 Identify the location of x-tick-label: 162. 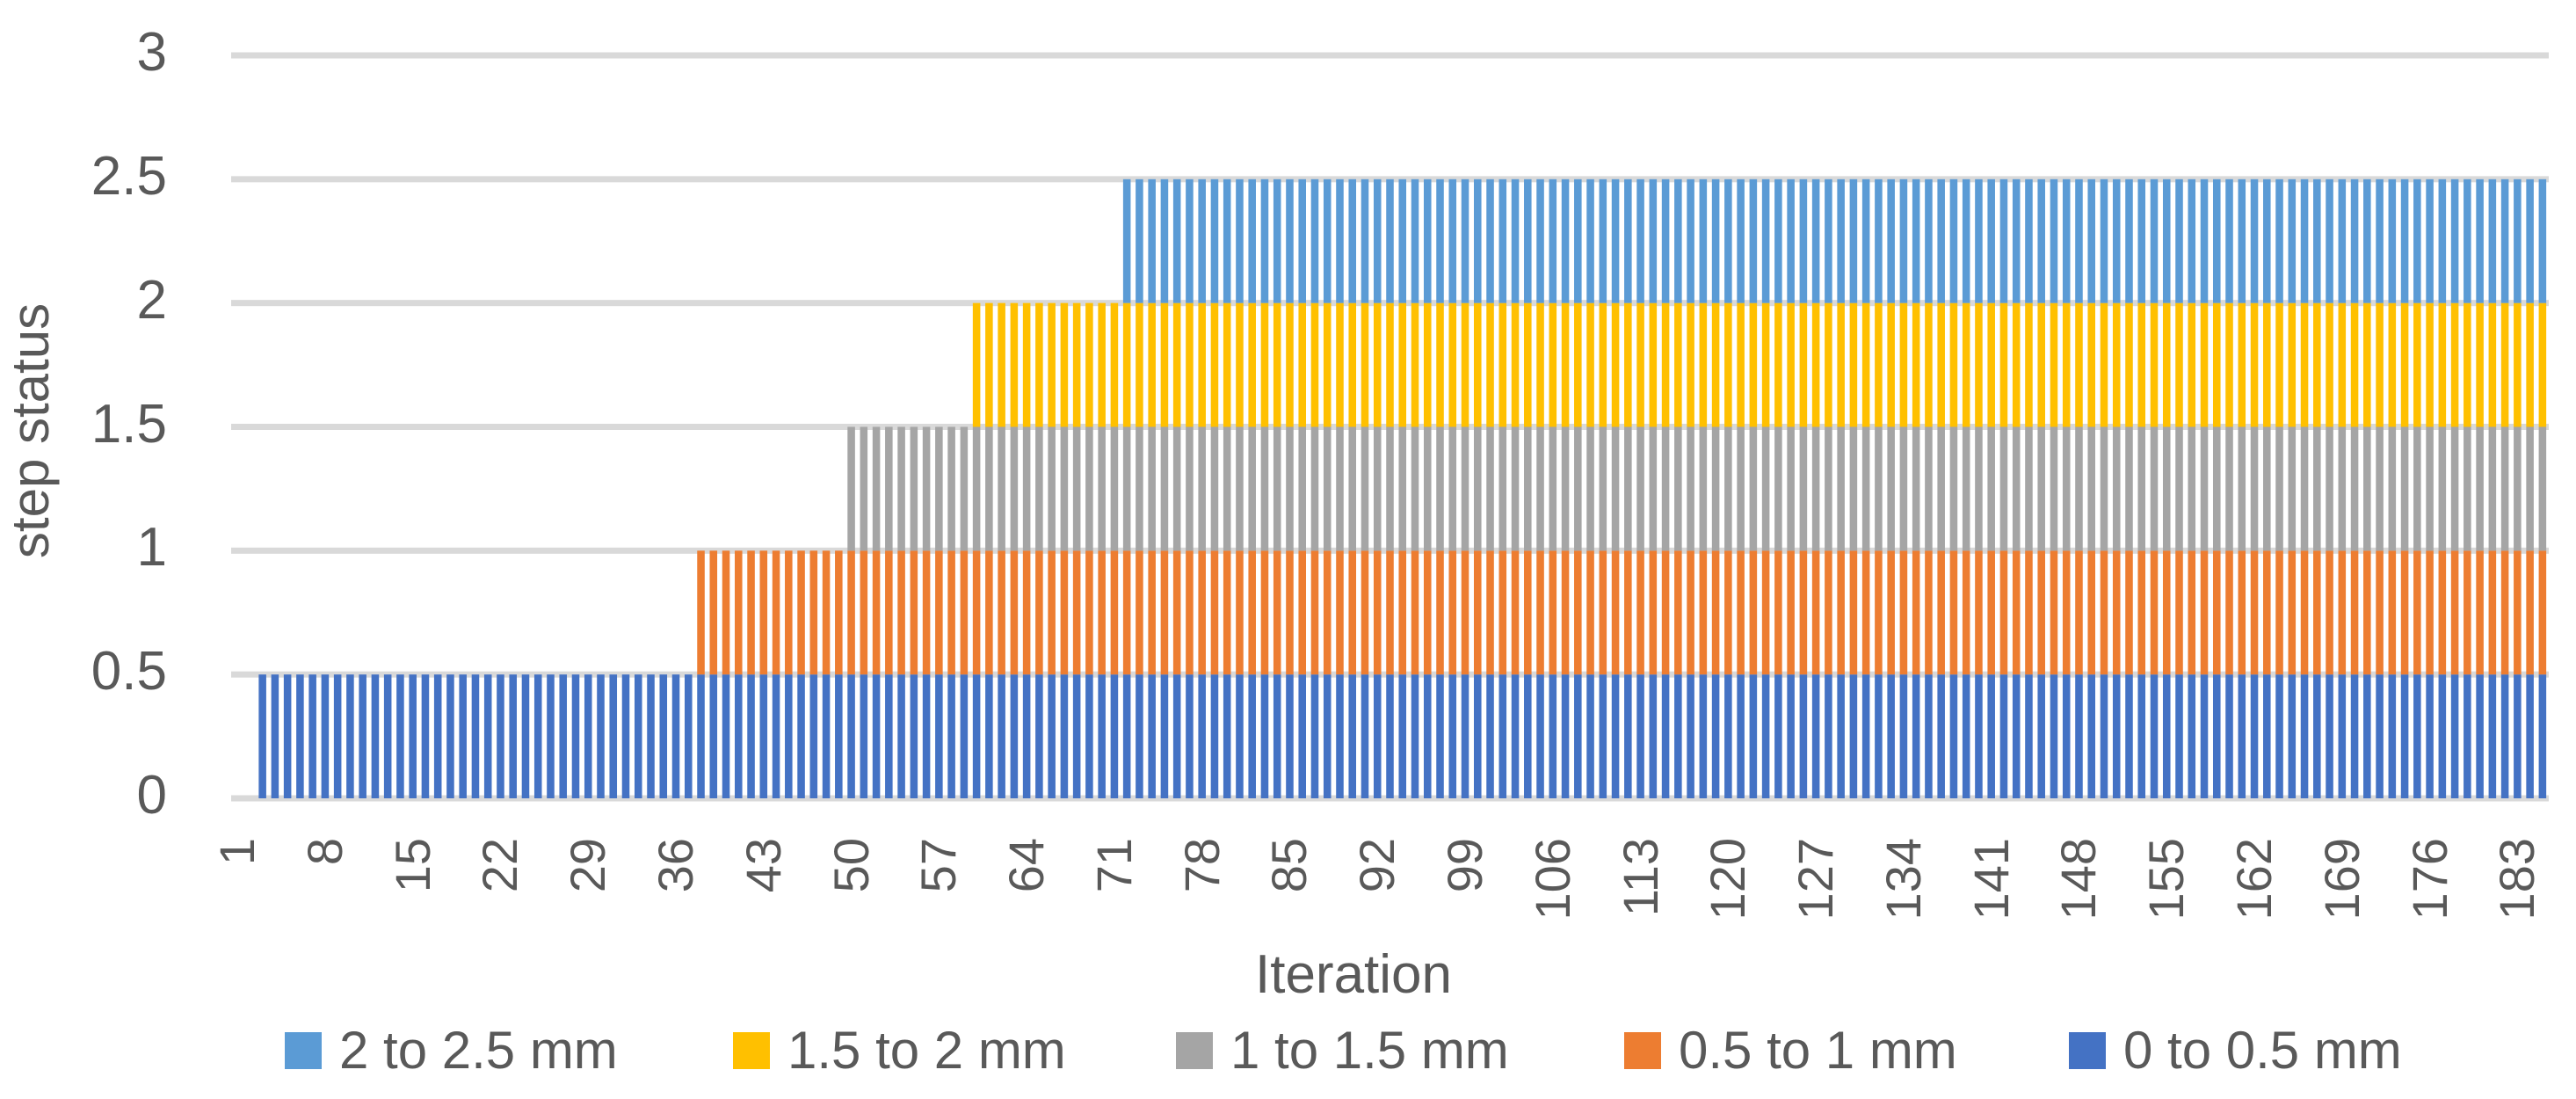
(2254, 879).